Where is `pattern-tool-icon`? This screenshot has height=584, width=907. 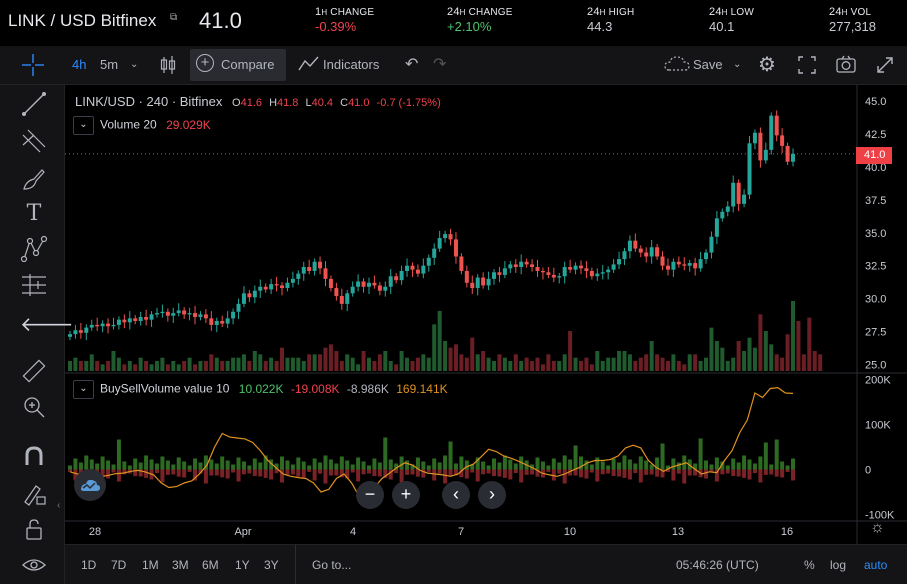
pattern-tool-icon is located at coordinates (34, 249).